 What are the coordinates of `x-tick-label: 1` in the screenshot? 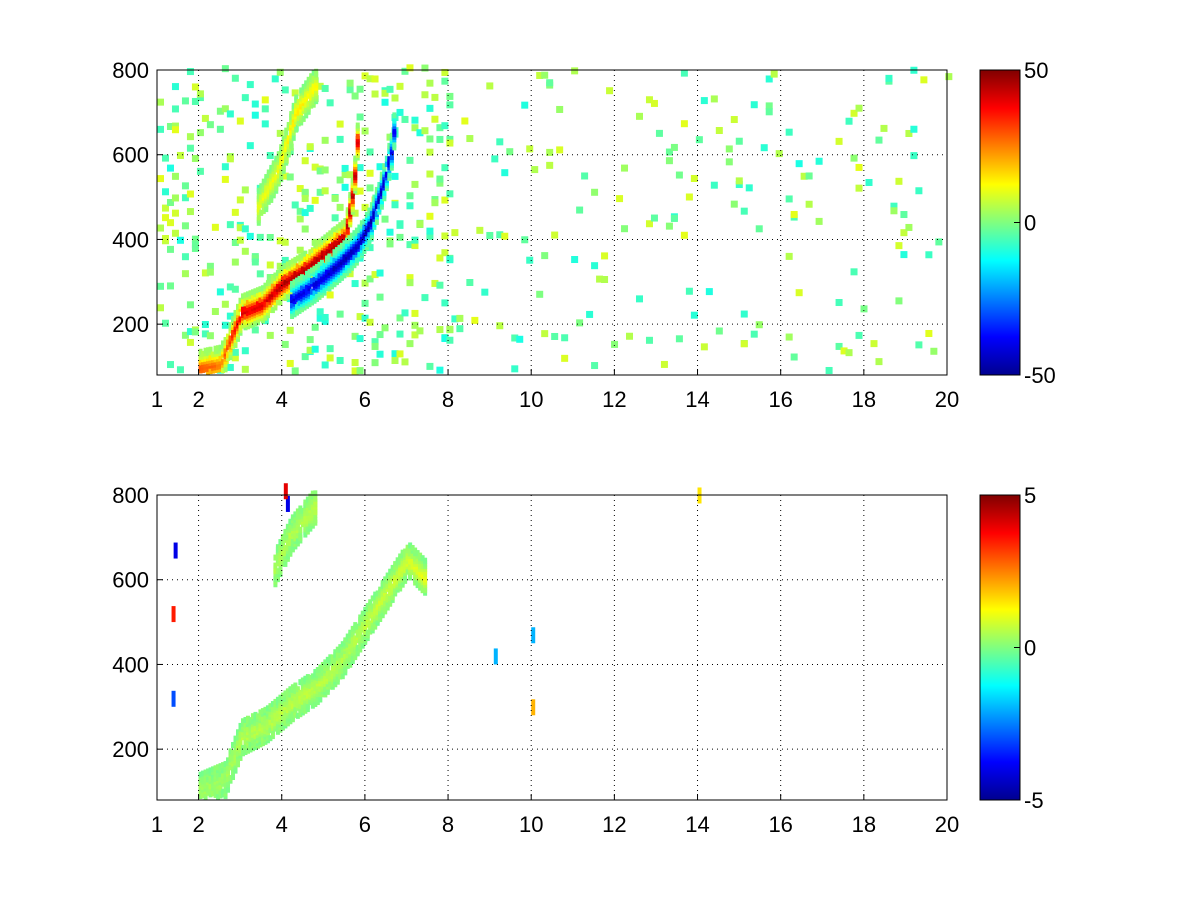 It's located at (157, 824).